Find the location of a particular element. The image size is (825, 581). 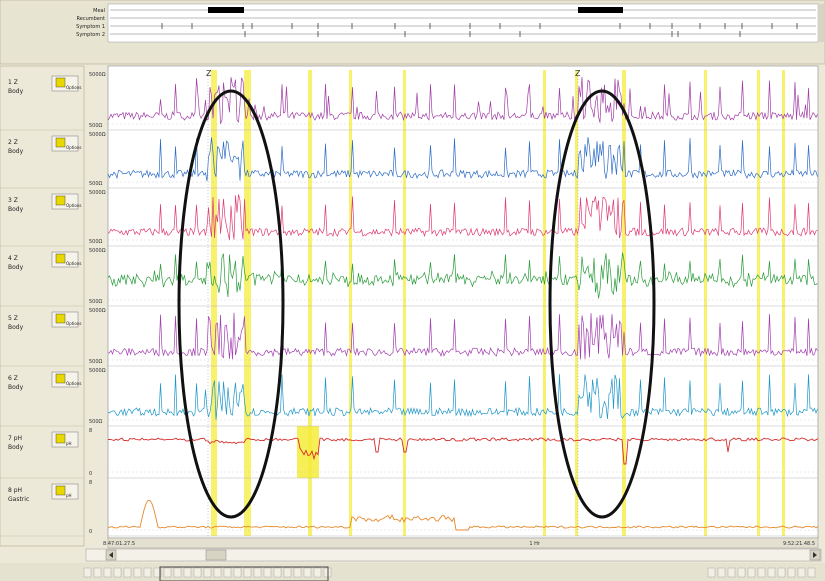

channel-title: 5 Z is located at coordinates (13, 318).